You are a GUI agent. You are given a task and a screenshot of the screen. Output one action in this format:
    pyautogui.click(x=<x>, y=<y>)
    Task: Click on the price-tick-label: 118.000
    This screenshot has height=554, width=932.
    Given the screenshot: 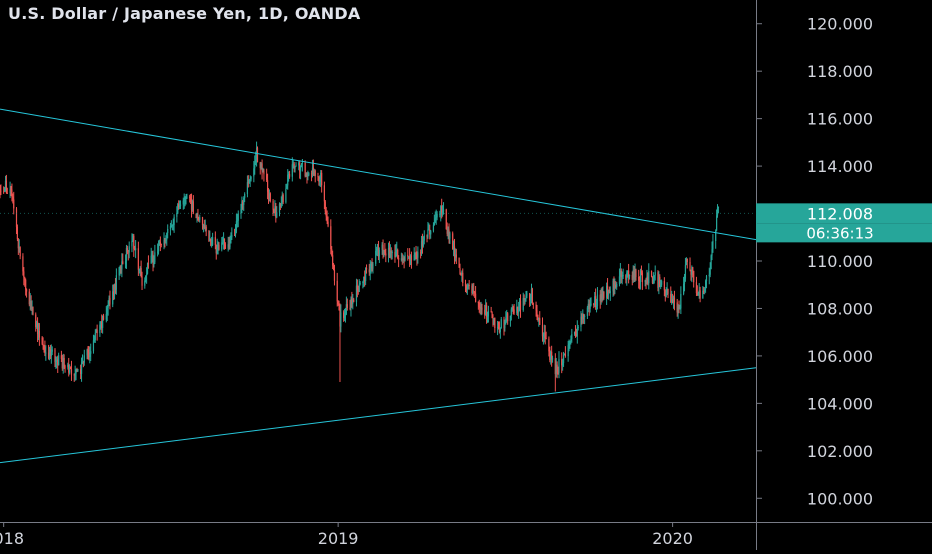 What is the action you would take?
    pyautogui.click(x=840, y=71)
    